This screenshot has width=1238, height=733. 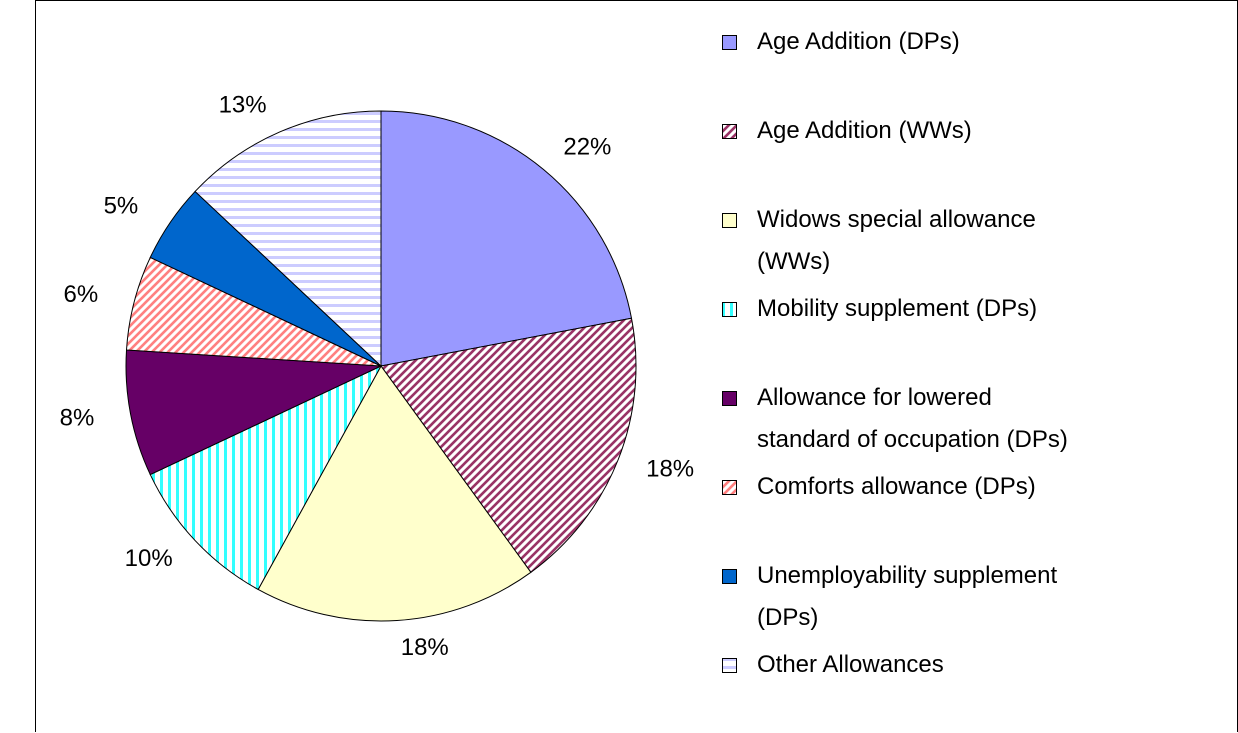 I want to click on data-label: 6%, so click(x=81, y=294).